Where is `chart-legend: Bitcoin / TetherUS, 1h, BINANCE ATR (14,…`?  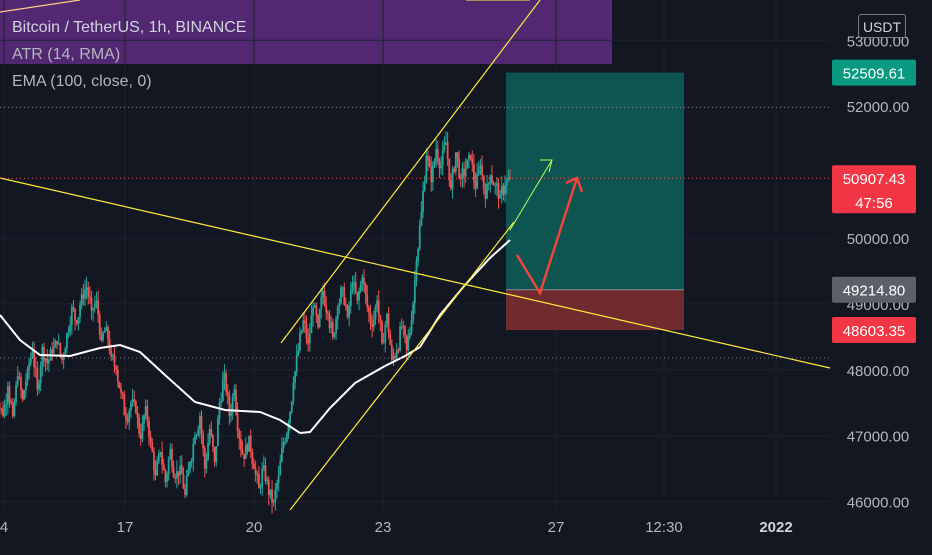 chart-legend: Bitcoin / TetherUS, 1h, BINANCE ATR (14,… is located at coordinates (129, 60).